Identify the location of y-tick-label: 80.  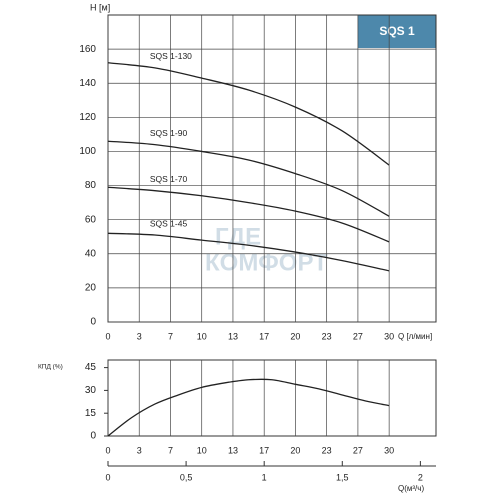
(91, 185).